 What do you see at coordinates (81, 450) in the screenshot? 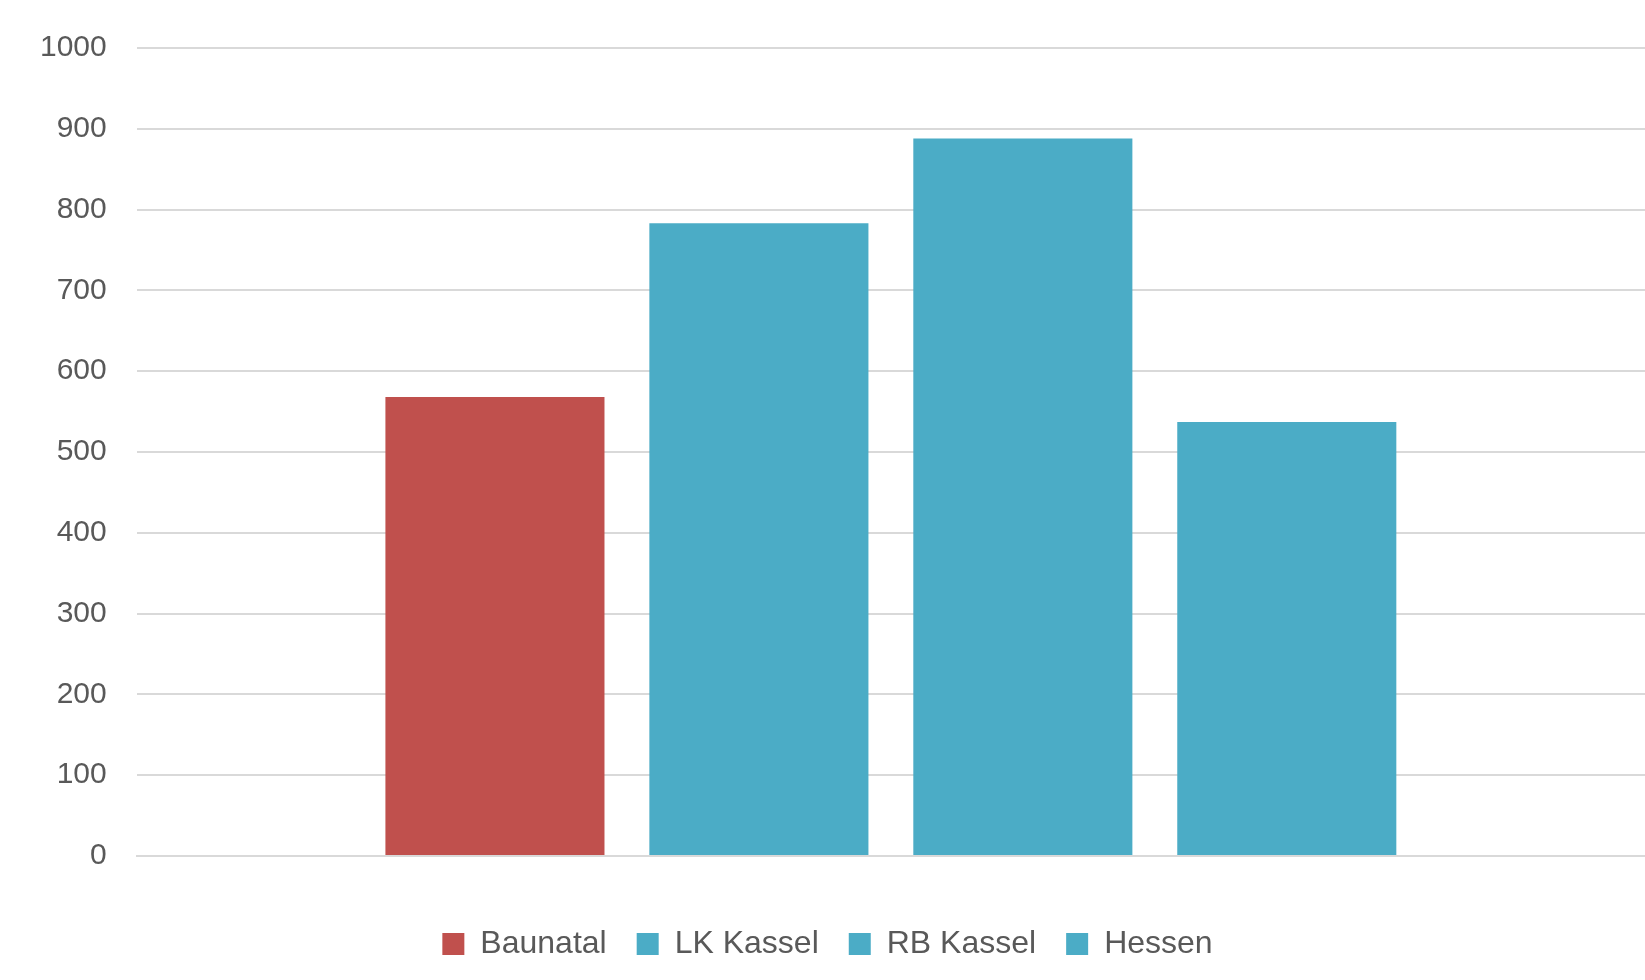
I see `y-tick-label: 500` at bounding box center [81, 450].